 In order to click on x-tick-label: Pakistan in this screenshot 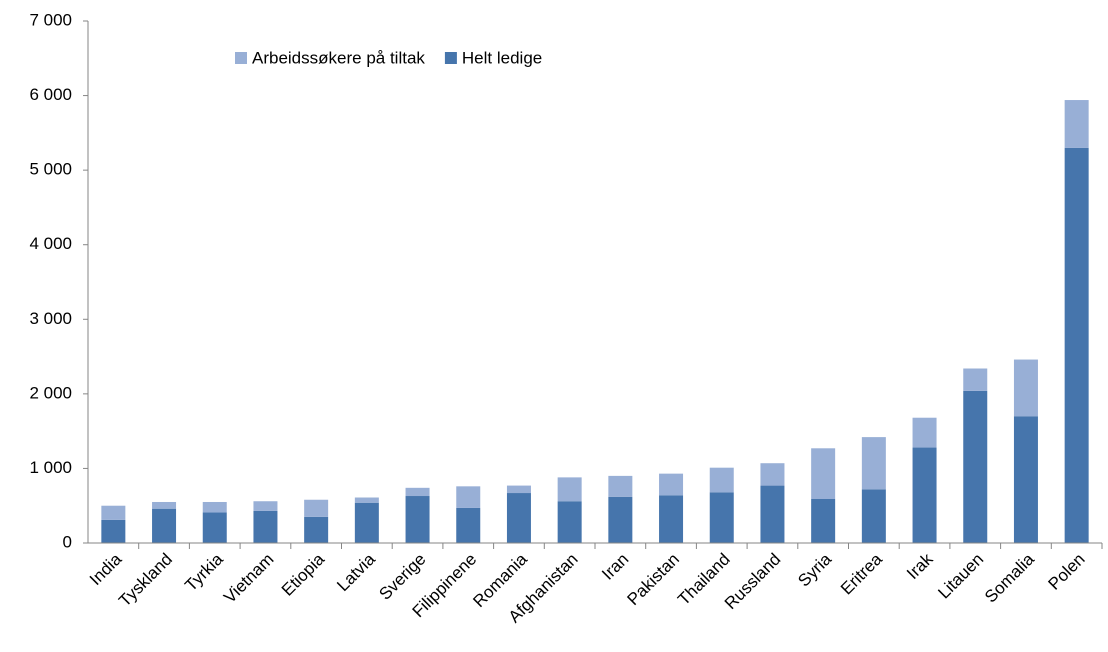, I will do `click(654, 580)`.